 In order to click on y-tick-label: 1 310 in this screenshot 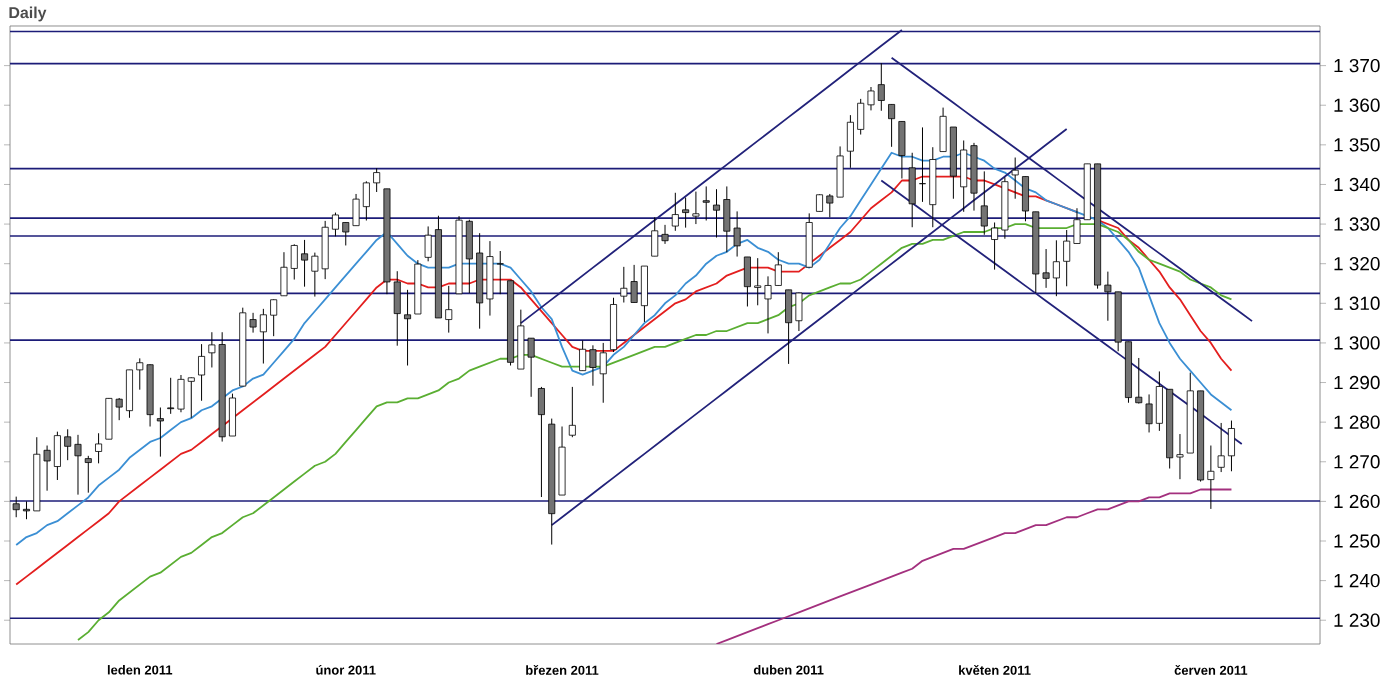, I will do `click(1357, 303)`.